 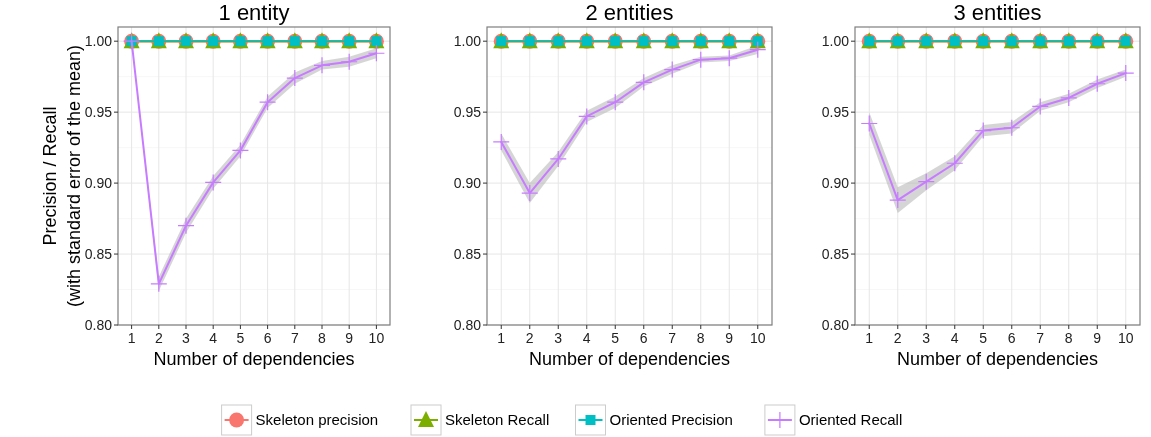 I want to click on chart-title: 2 entities, so click(x=629, y=12).